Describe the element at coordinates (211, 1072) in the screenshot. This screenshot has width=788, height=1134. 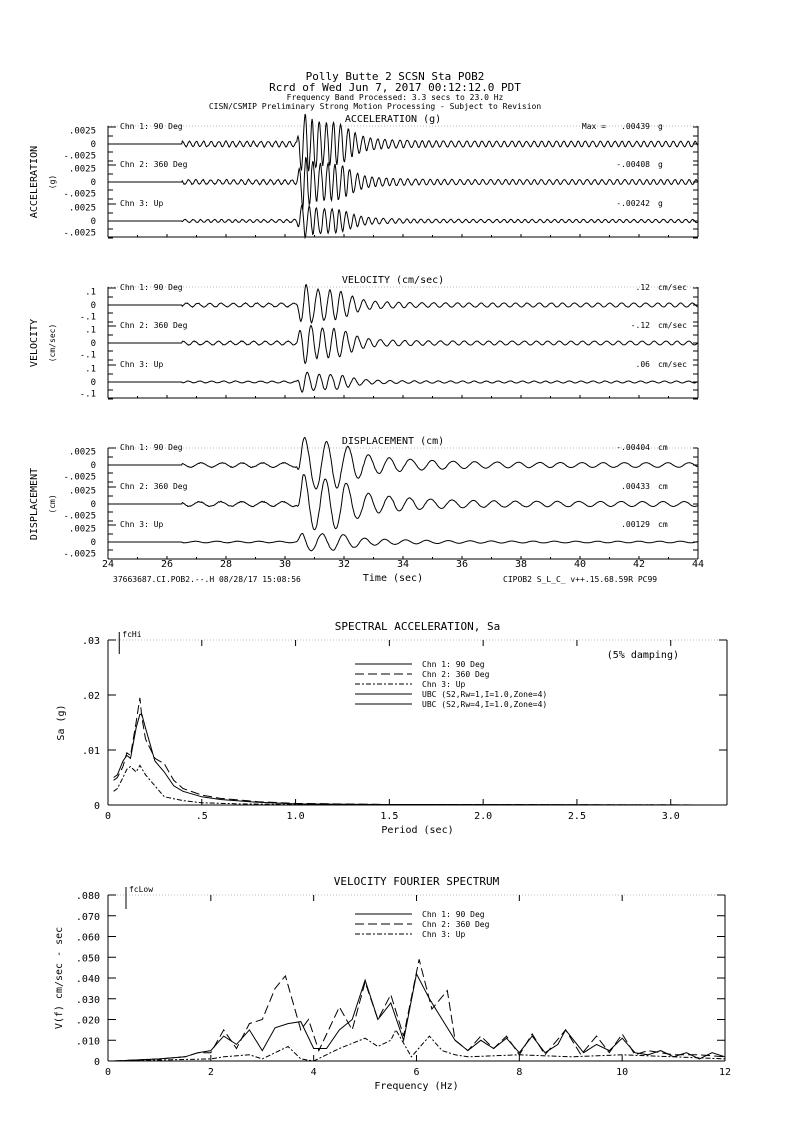
I see `x-tick-label: 2` at that location.